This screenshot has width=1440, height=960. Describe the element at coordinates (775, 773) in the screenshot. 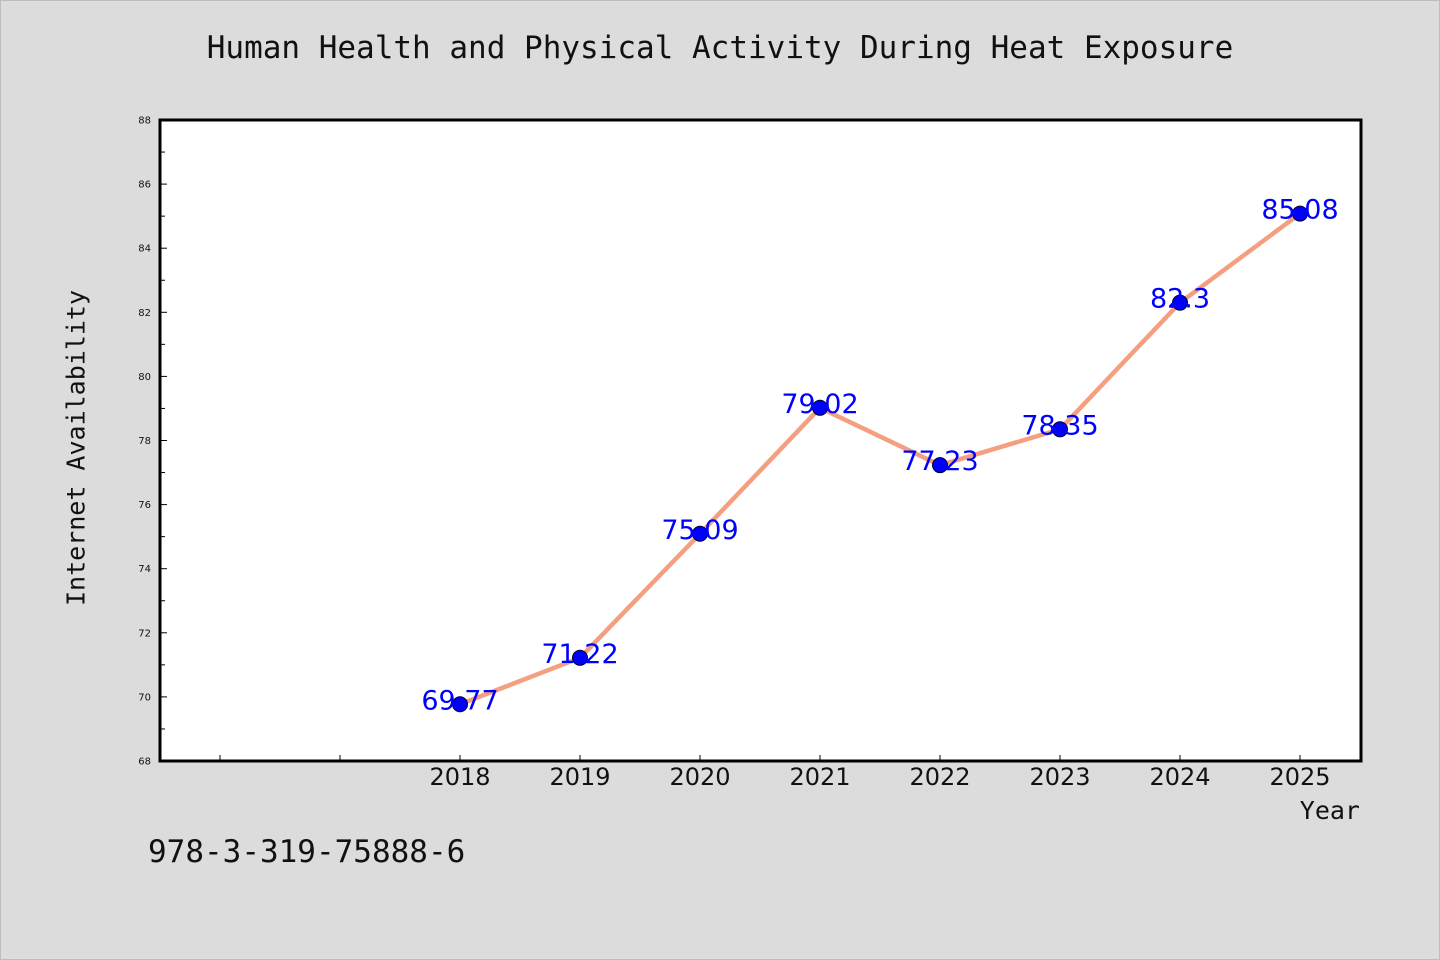

I see `x-axis: 2018 2019 2020 2021 2022 2023 2024 2025` at that location.